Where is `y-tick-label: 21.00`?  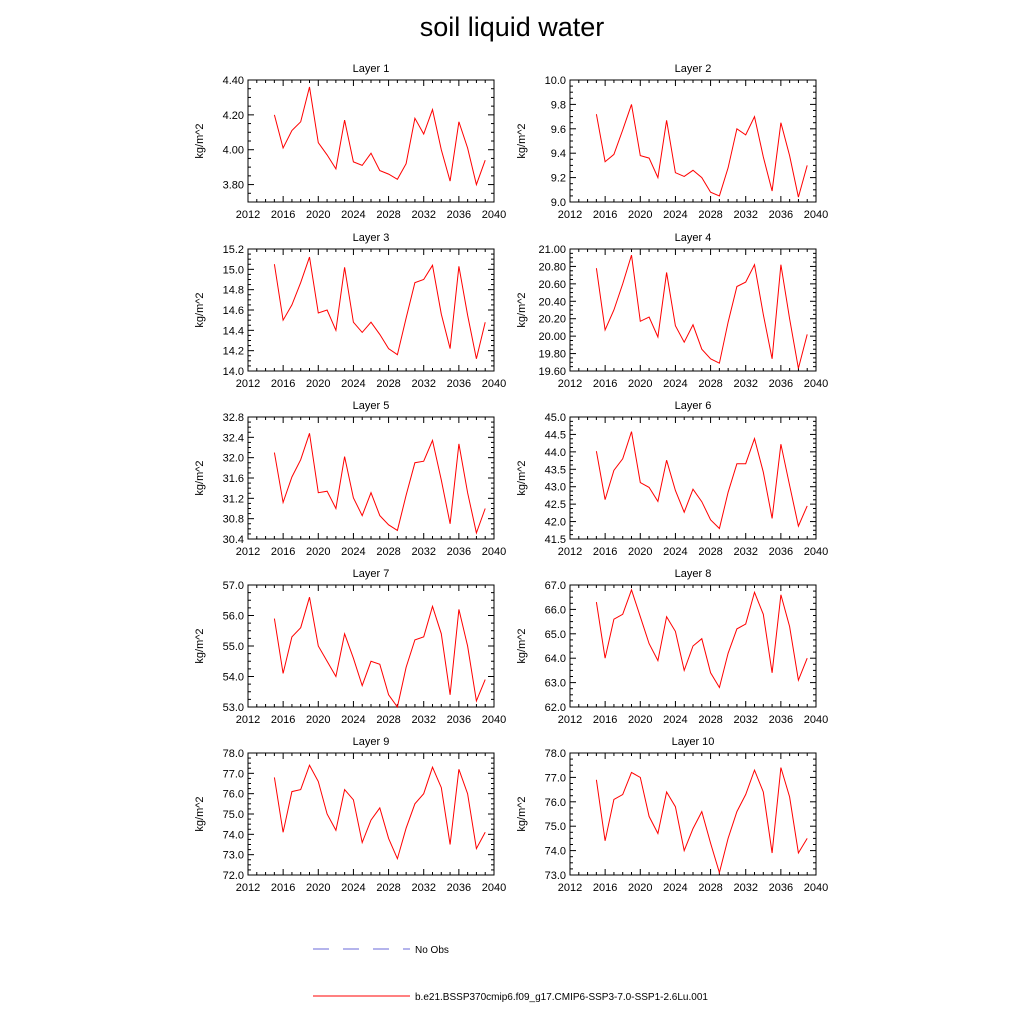 y-tick-label: 21.00 is located at coordinates (552, 250).